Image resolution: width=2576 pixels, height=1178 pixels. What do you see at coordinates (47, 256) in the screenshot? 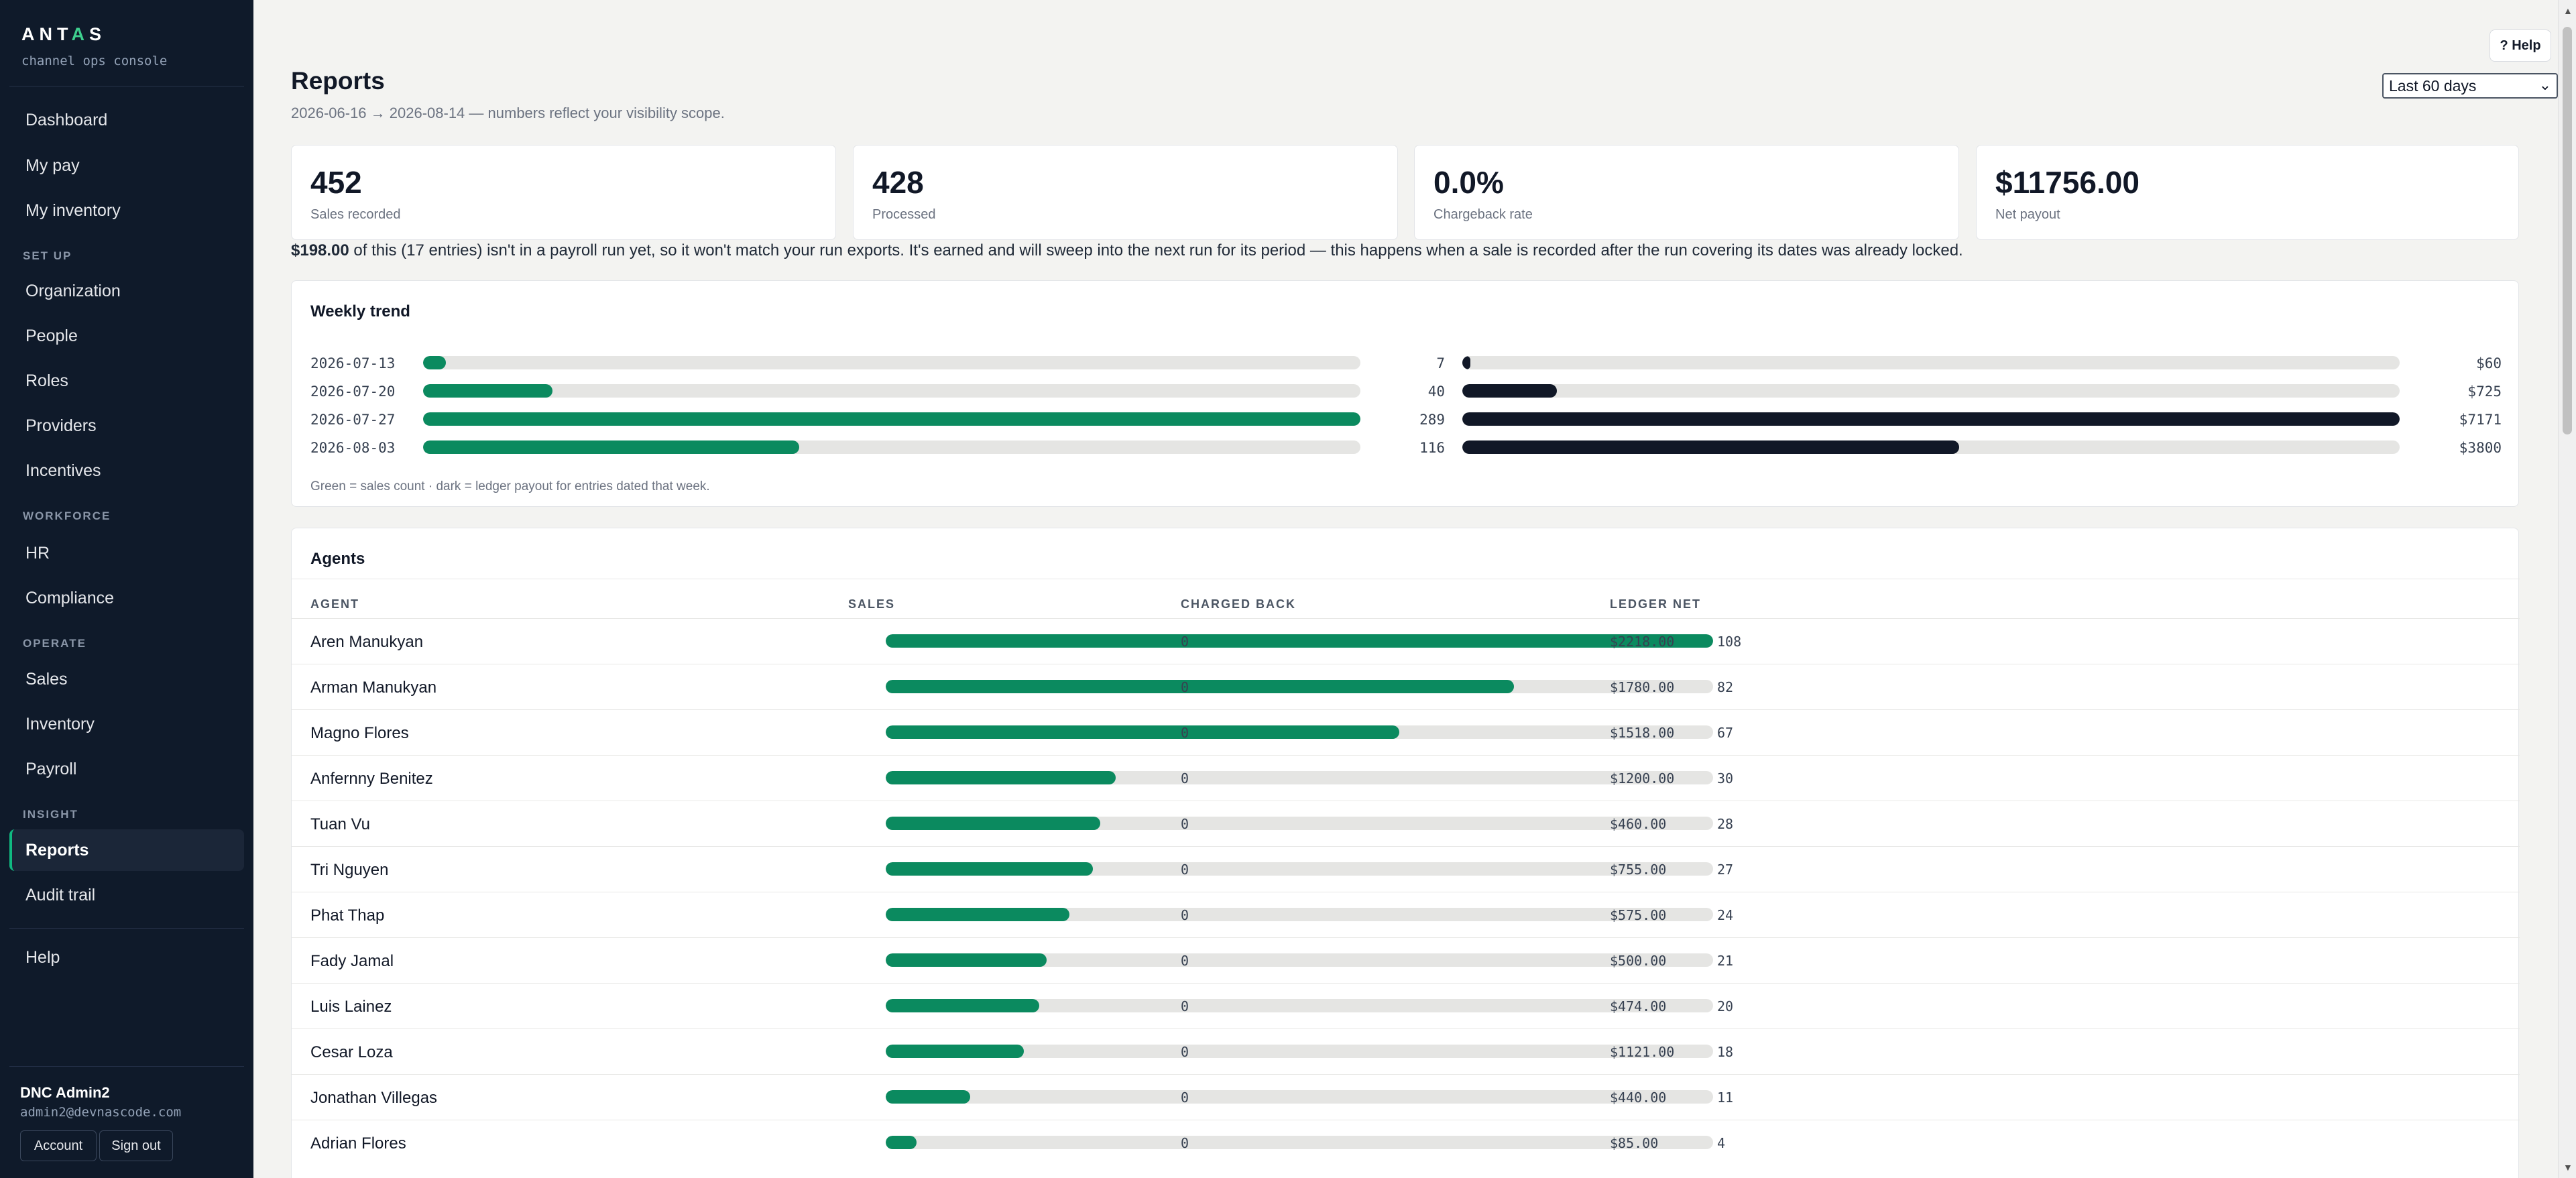
I see `sidebar-section-setup: SET UP` at bounding box center [47, 256].